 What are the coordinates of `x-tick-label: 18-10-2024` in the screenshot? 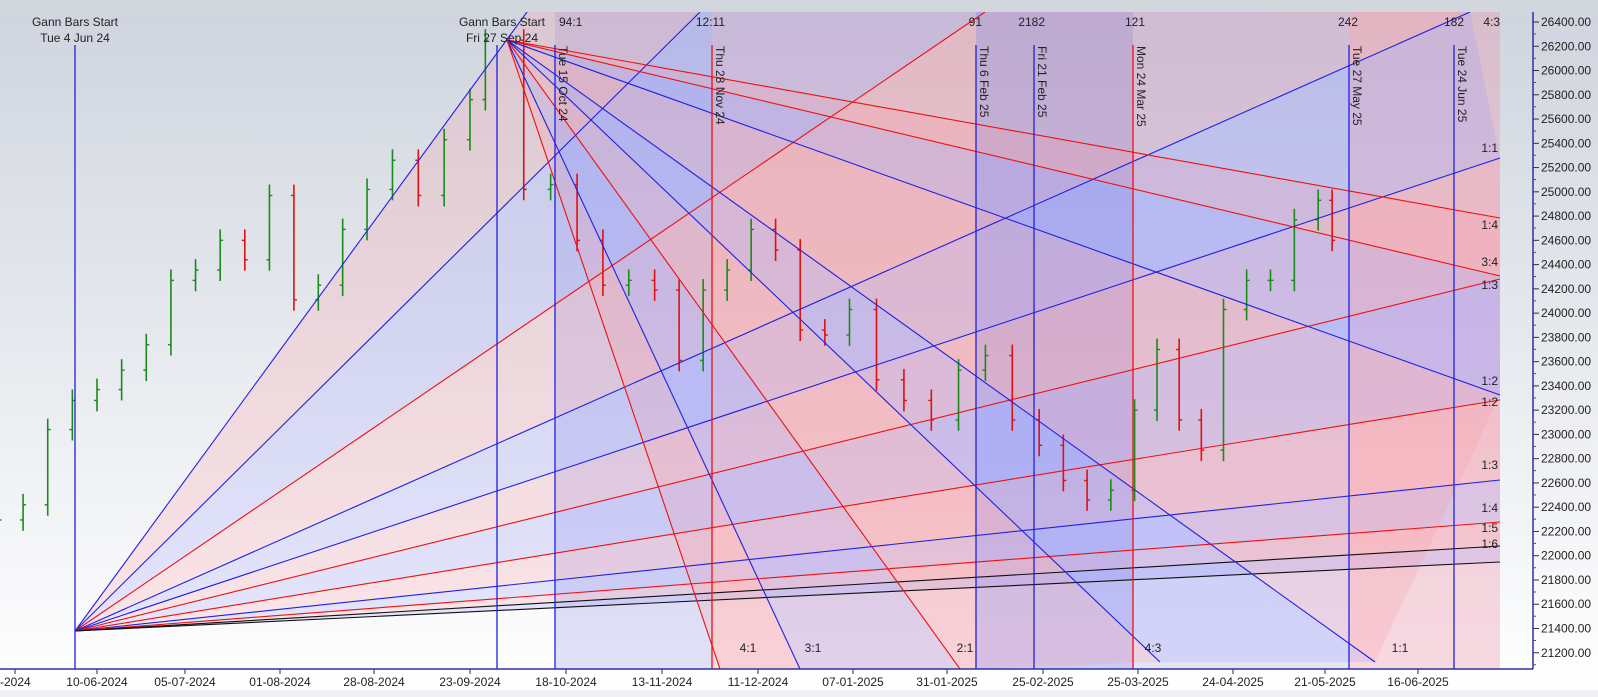 It's located at (566, 682).